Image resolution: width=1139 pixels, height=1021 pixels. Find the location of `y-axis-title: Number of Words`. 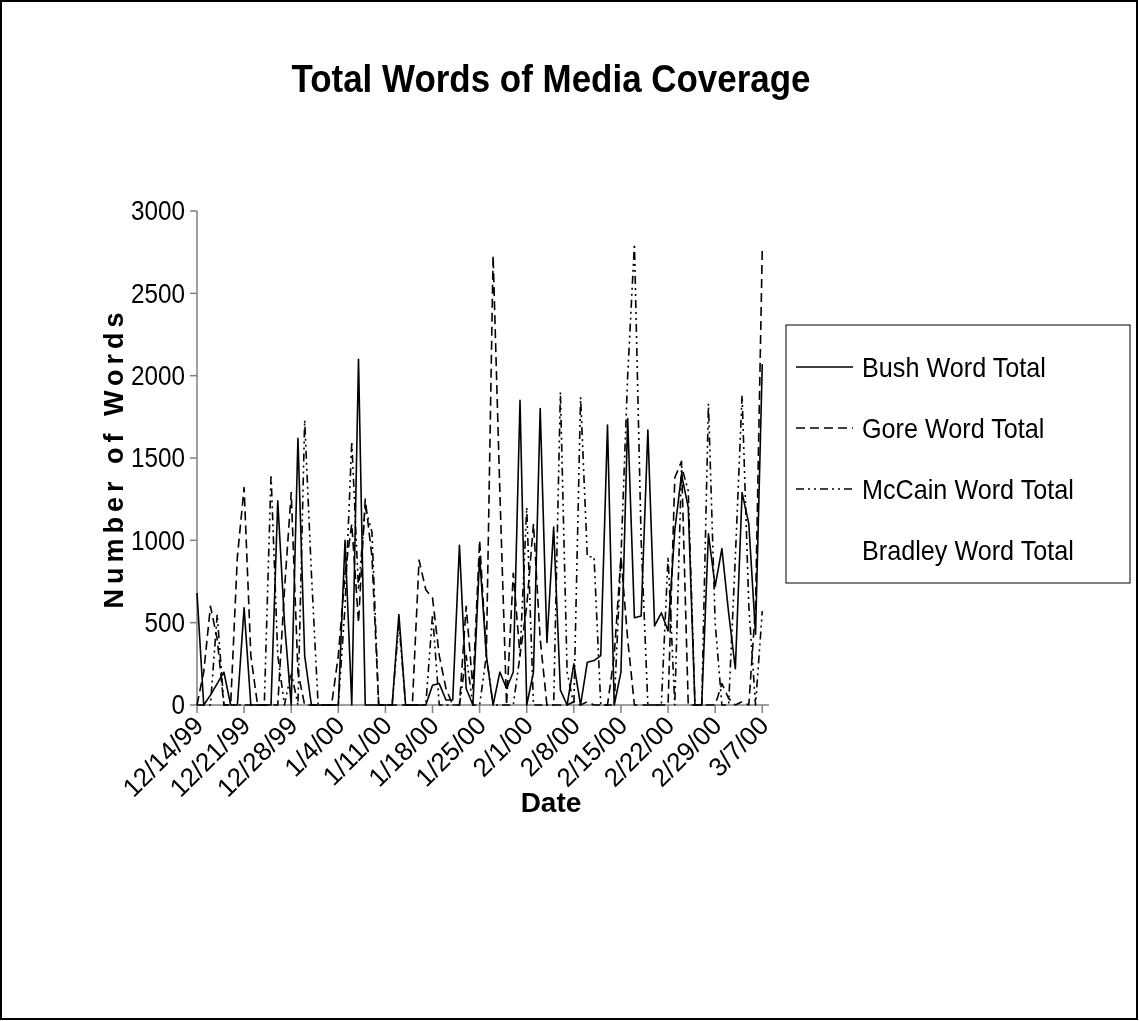

y-axis-title: Number of Words is located at coordinates (114, 458).